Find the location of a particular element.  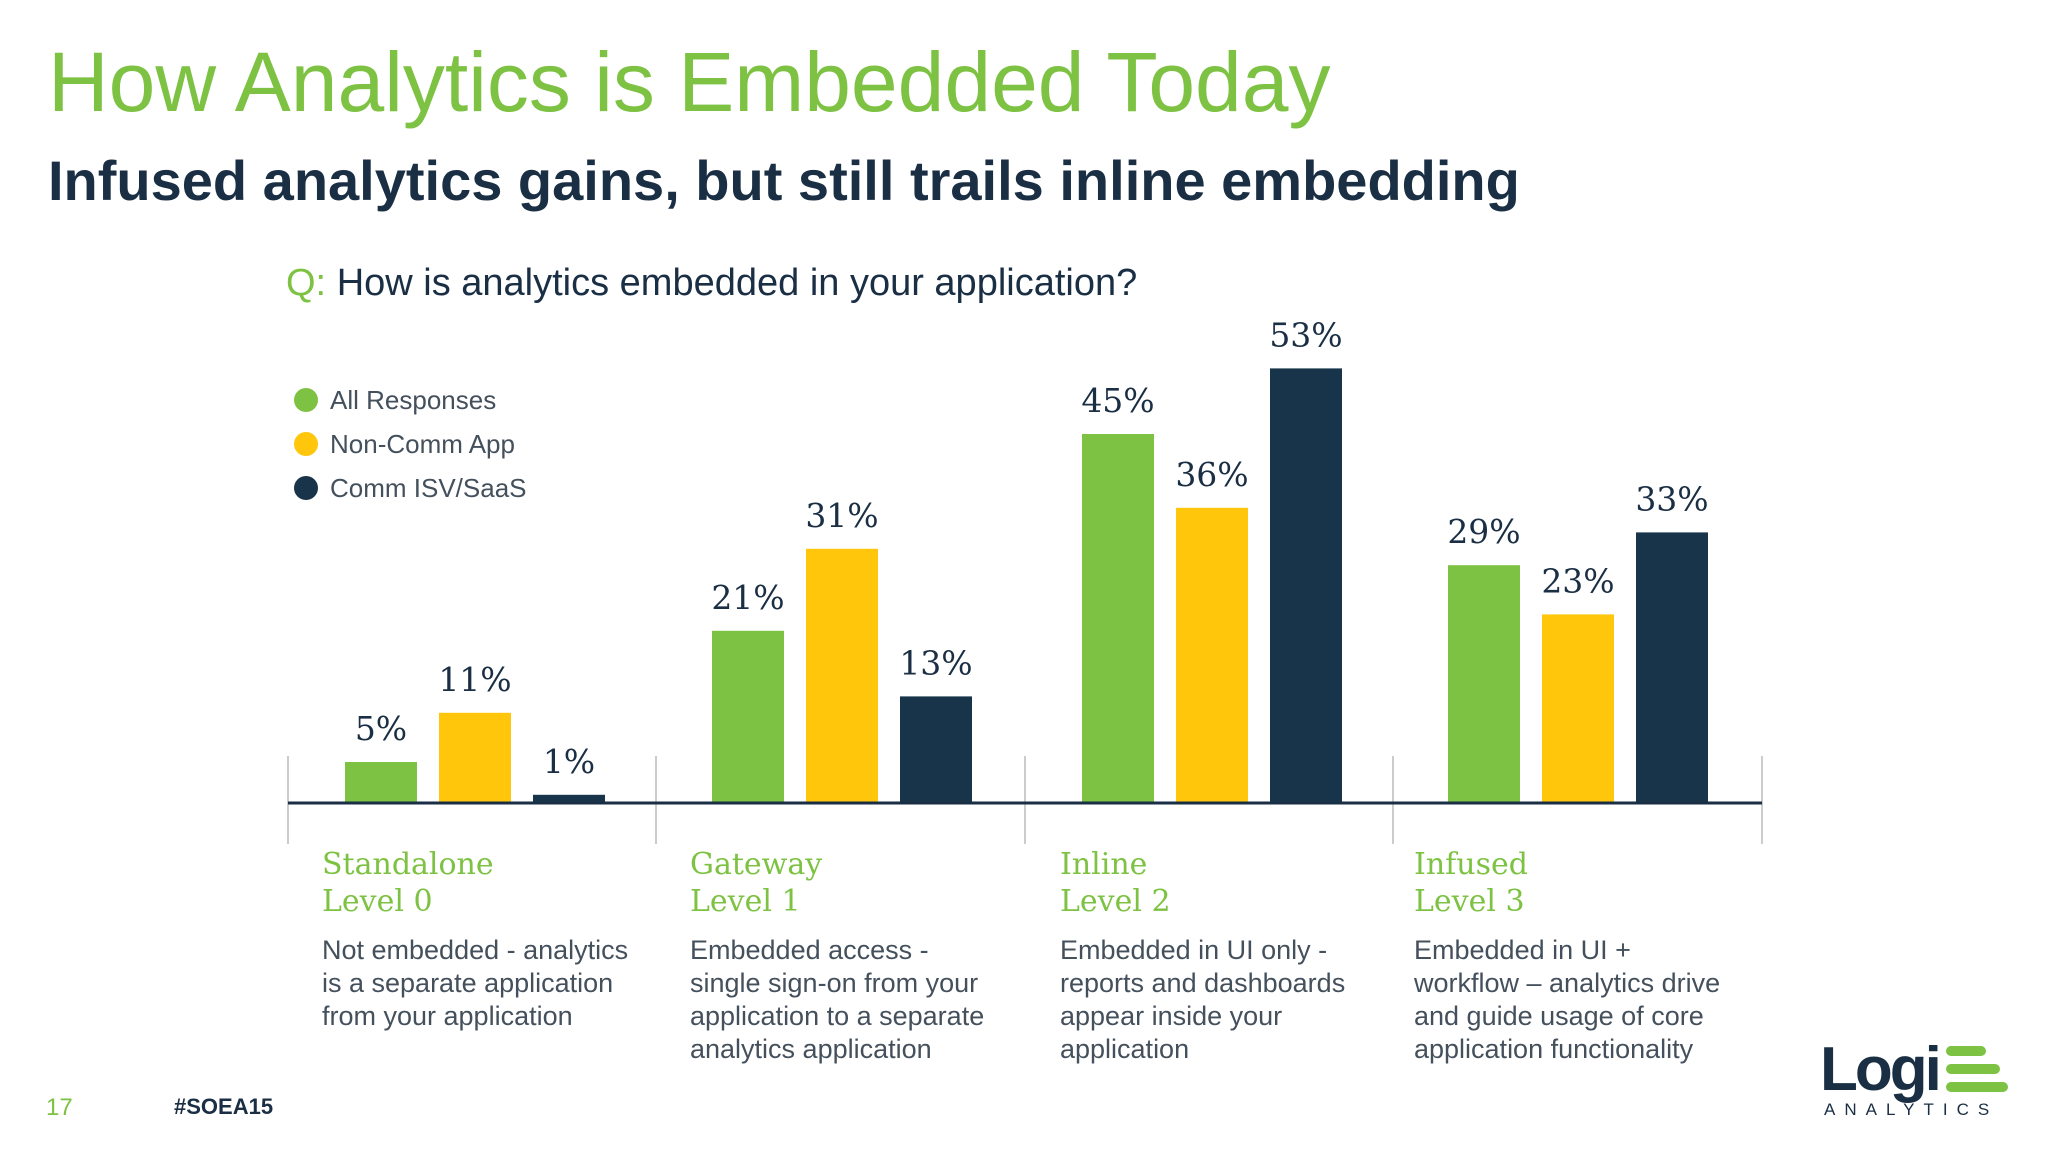

description-line: application to a separate is located at coordinates (837, 1016).